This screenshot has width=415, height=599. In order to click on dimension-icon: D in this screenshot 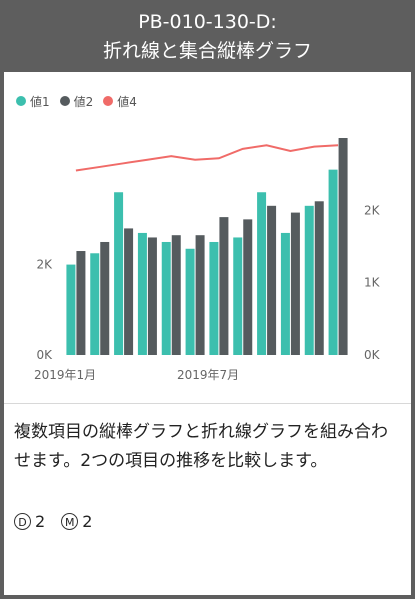, I will do `click(22, 521)`.